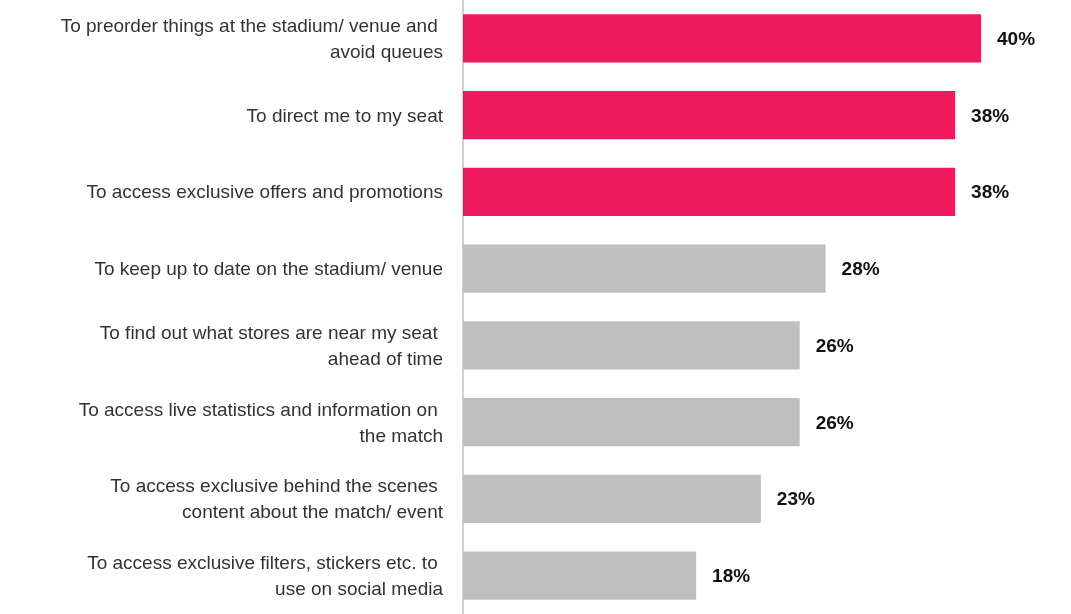  What do you see at coordinates (271, 345) in the screenshot?
I see `y-tick-label: To find out what stores are near my seat ahead of time` at bounding box center [271, 345].